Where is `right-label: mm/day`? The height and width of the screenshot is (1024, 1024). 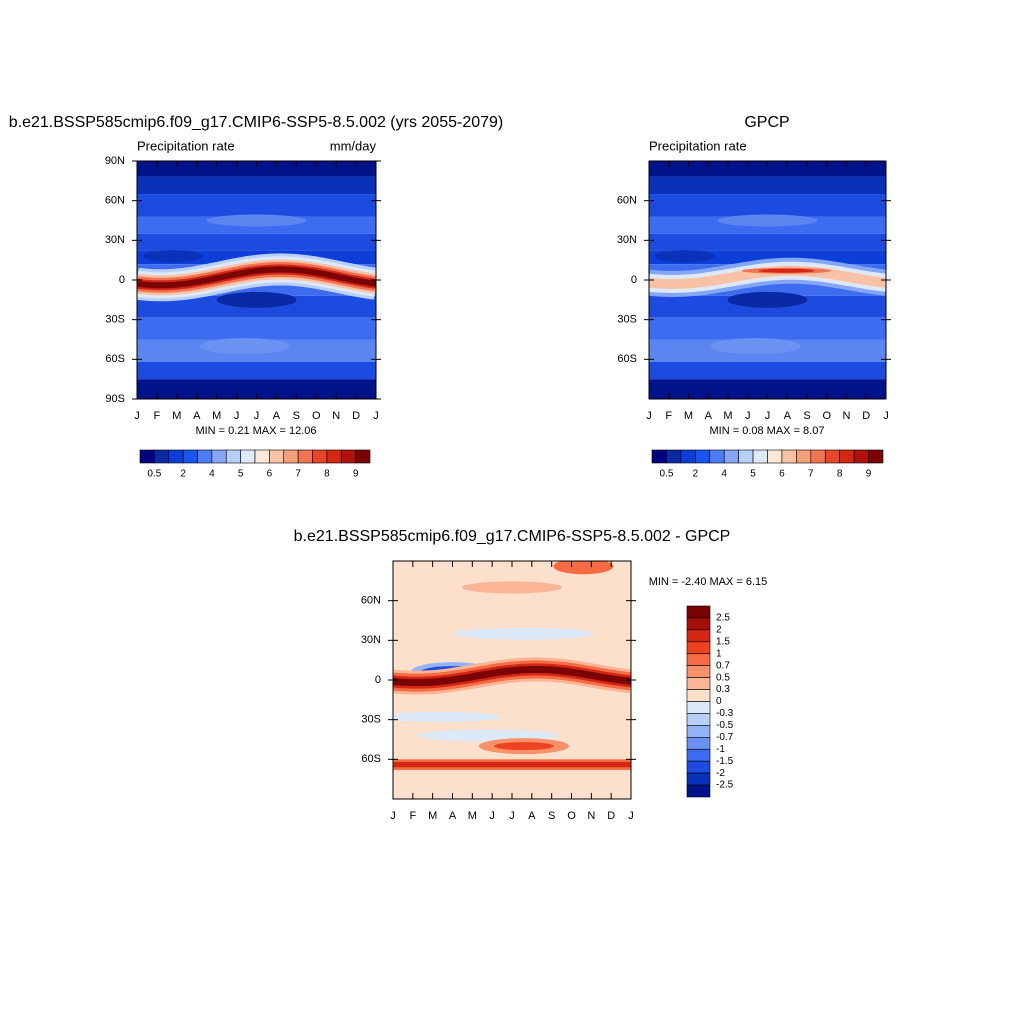
right-label: mm/day is located at coordinates (353, 145).